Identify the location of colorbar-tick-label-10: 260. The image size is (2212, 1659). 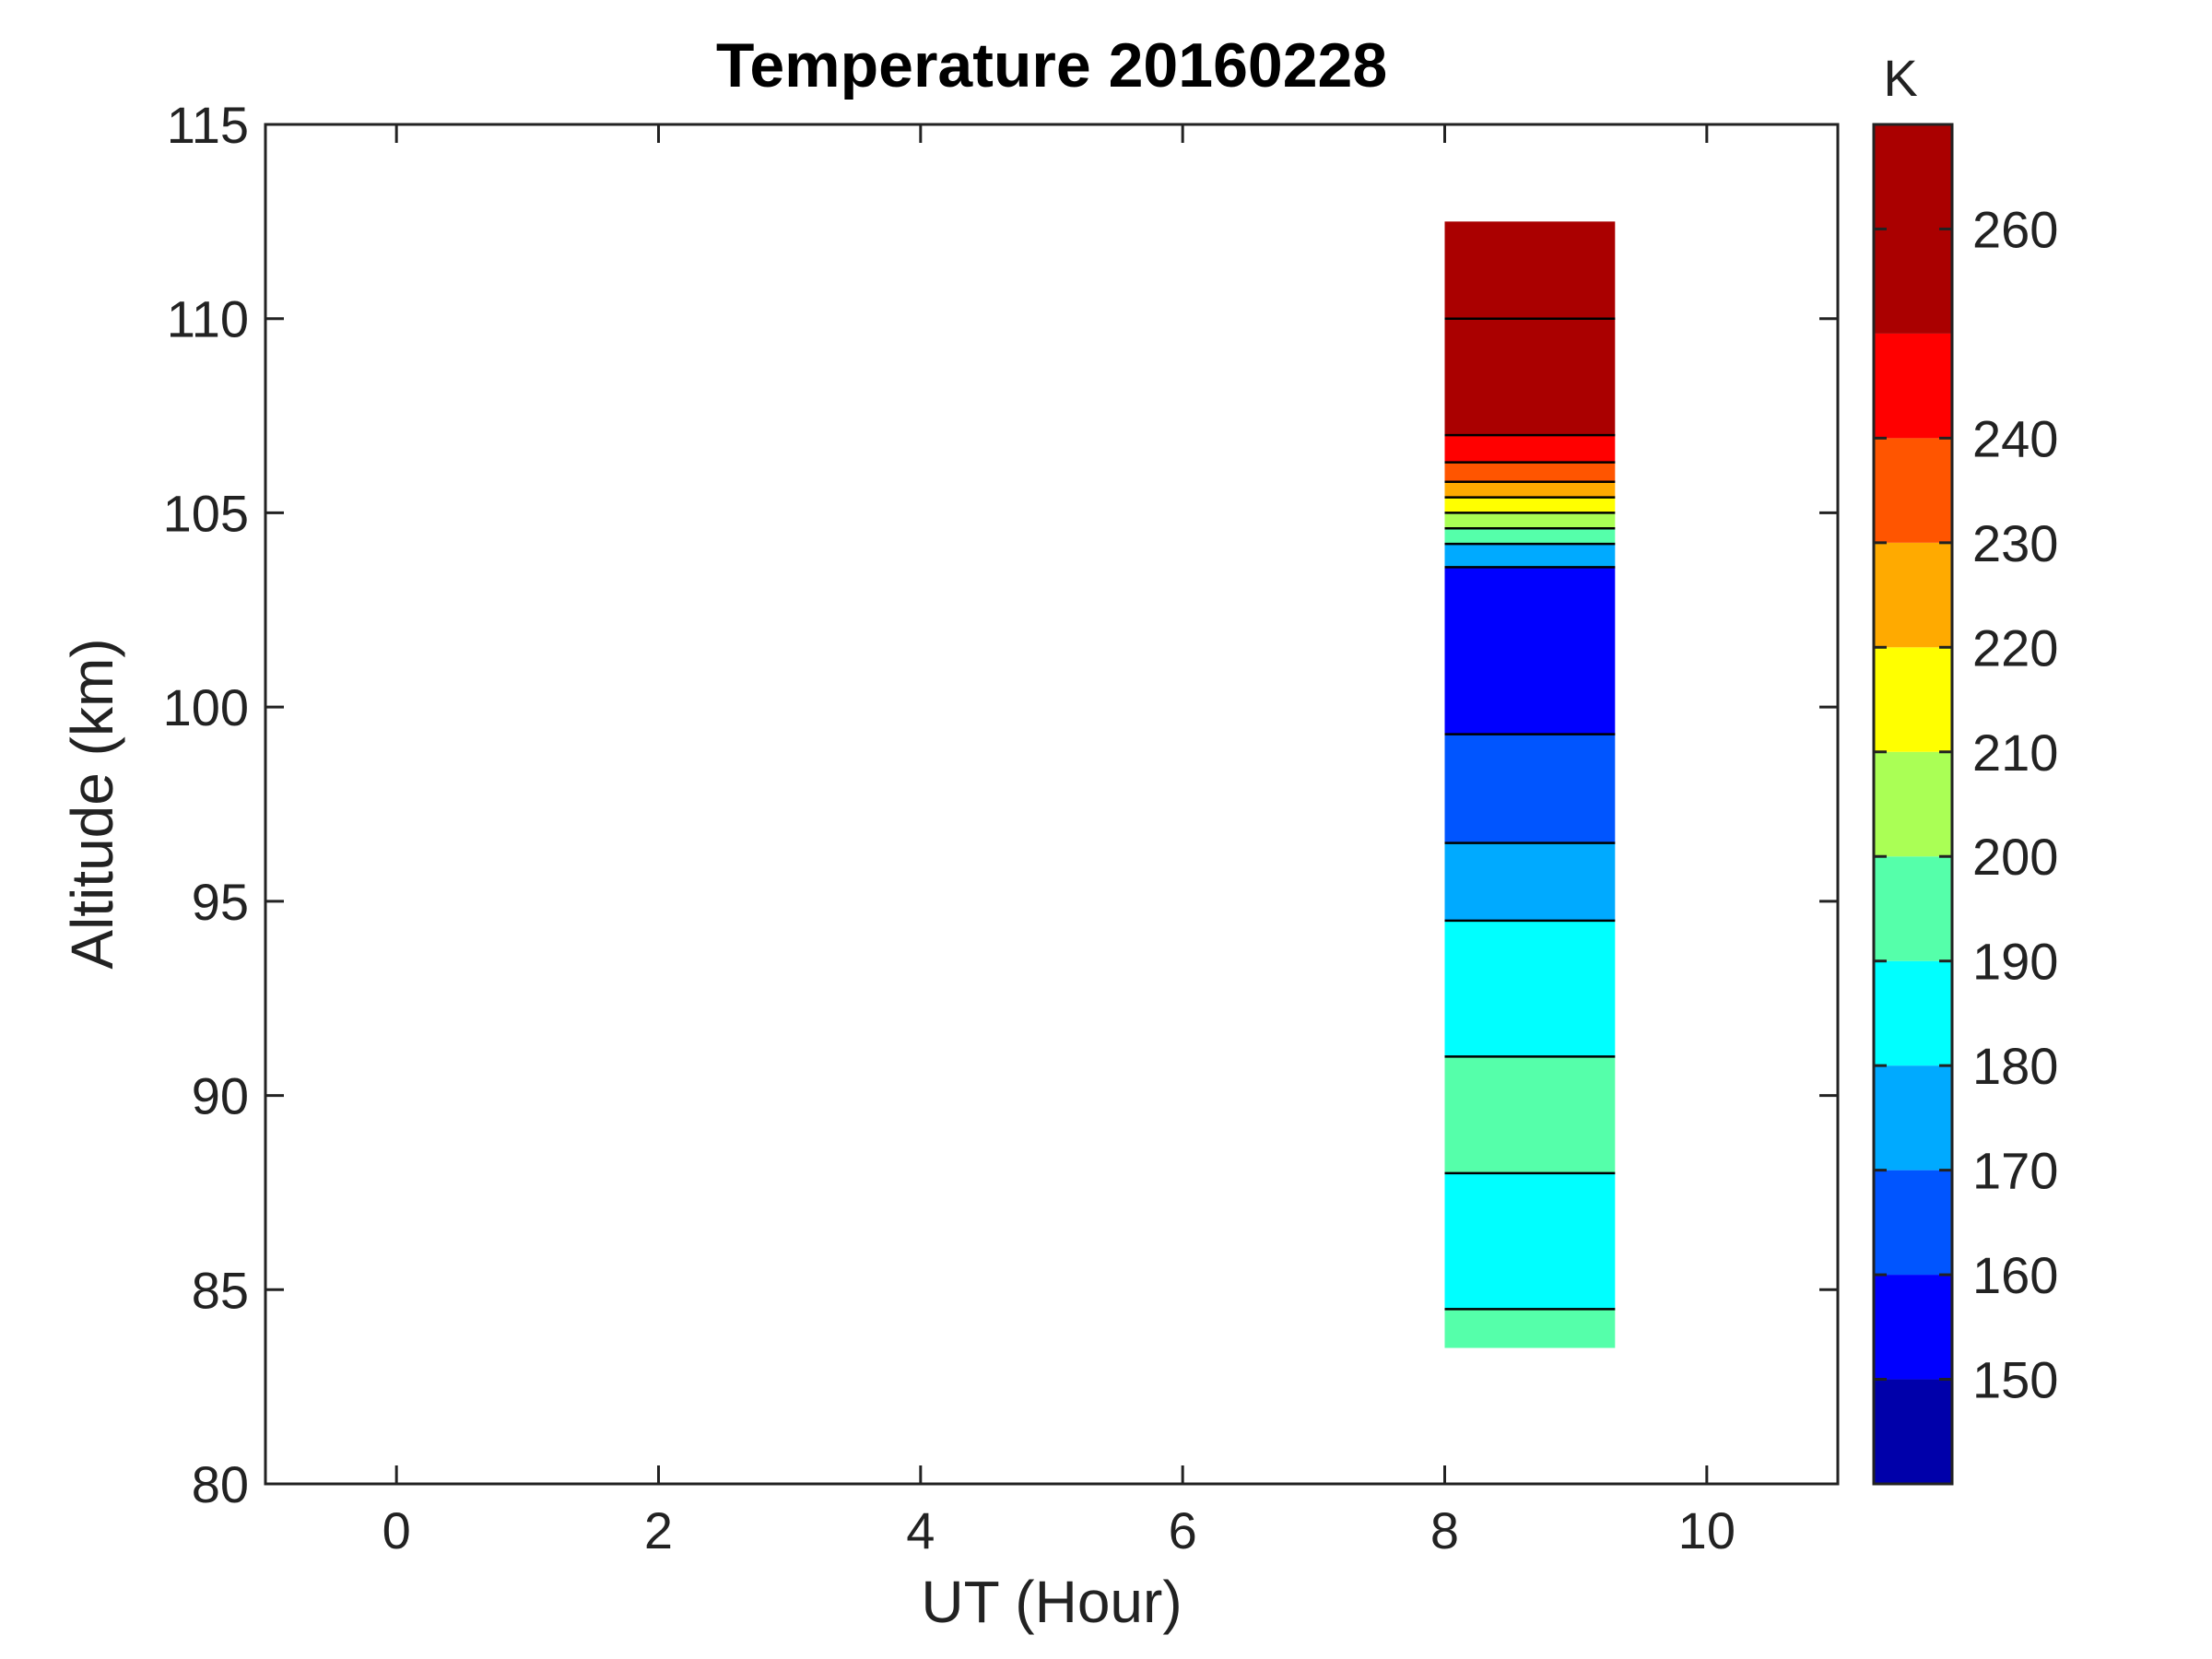
(2015, 229).